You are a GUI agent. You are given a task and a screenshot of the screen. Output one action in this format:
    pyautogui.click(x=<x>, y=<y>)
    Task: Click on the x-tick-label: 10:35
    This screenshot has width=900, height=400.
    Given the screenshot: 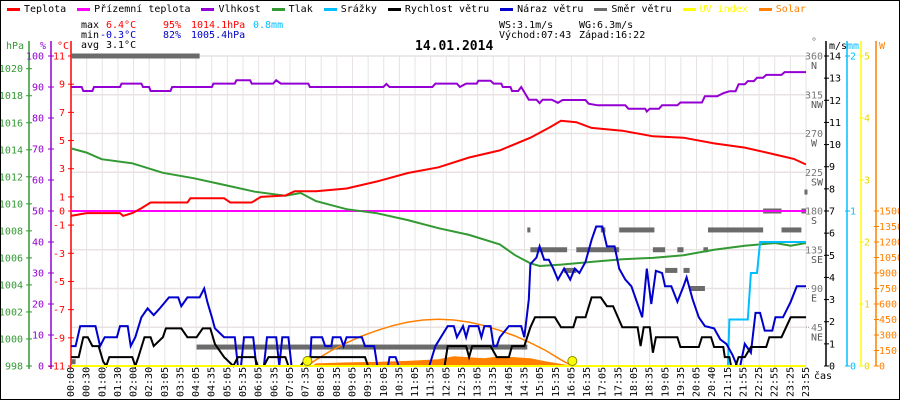 What is the action you would take?
    pyautogui.click(x=399, y=382)
    